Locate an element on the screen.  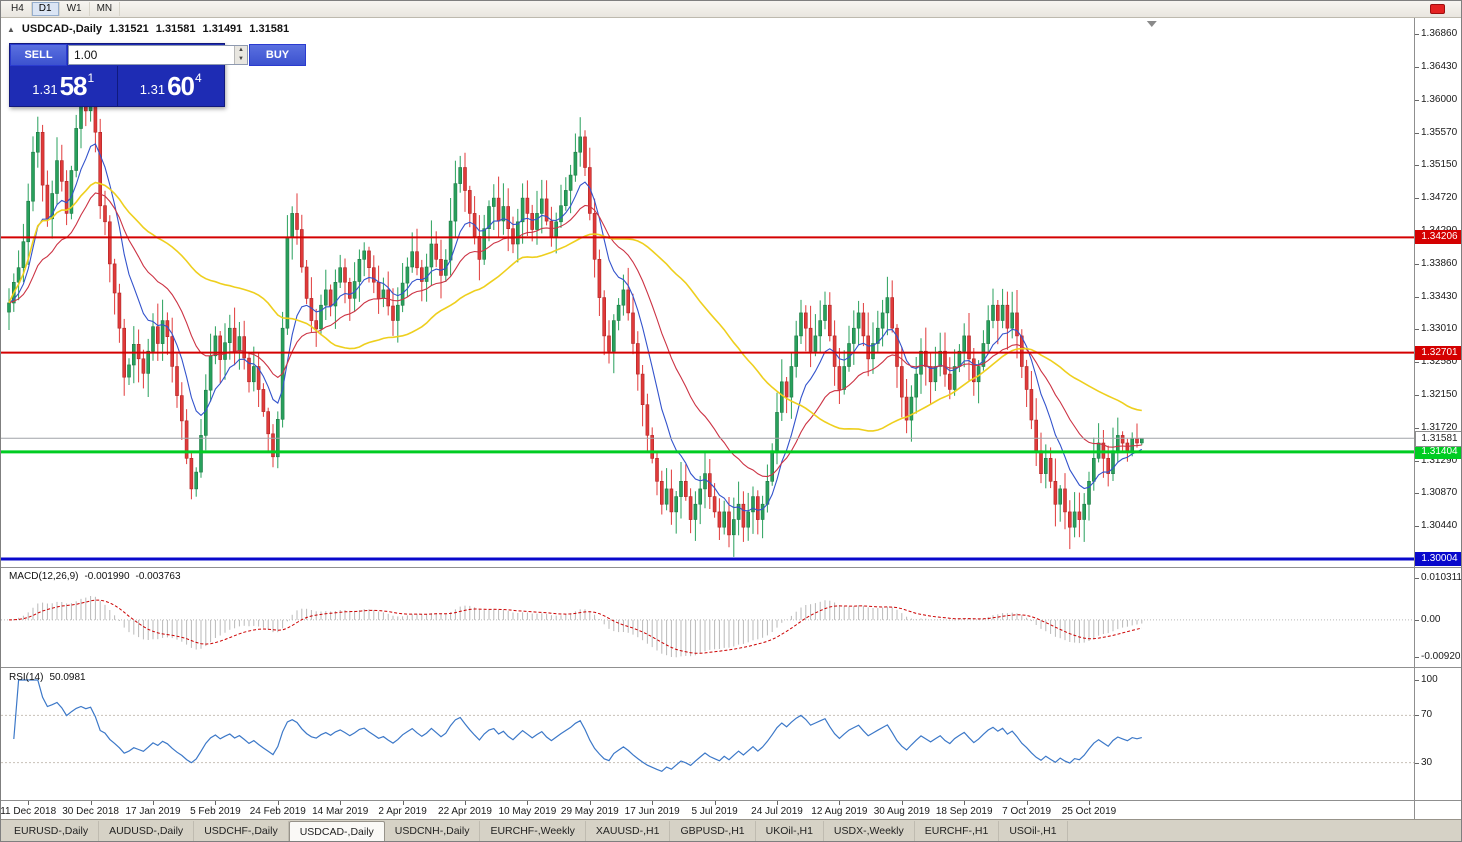
price-tick-label: 1.31720 is located at coordinates (1439, 427).